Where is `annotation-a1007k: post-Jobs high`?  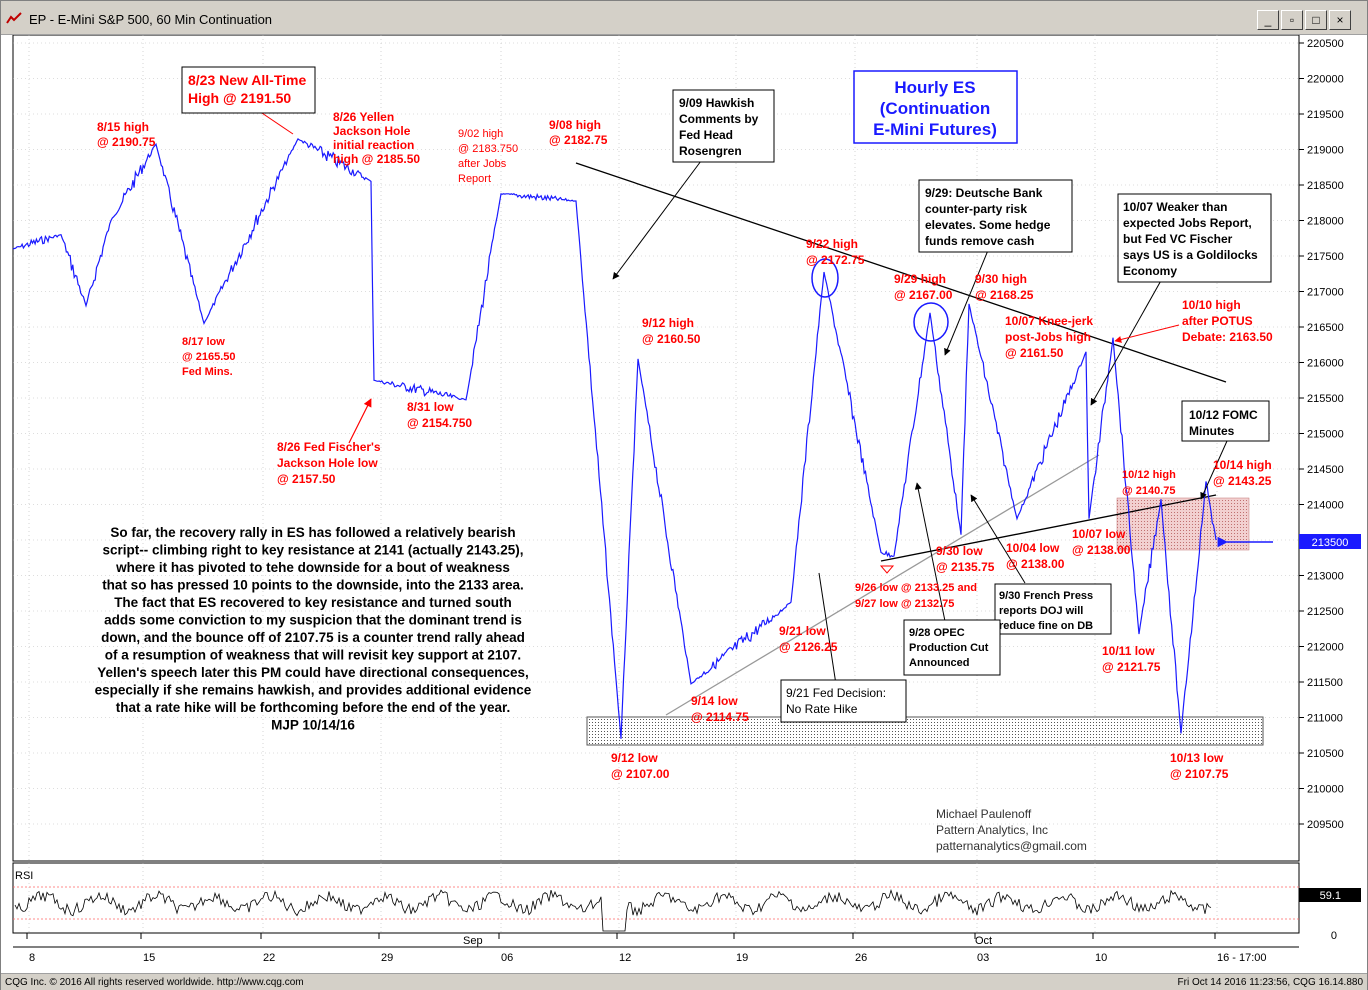 annotation-a1007k: post-Jobs high is located at coordinates (1048, 337).